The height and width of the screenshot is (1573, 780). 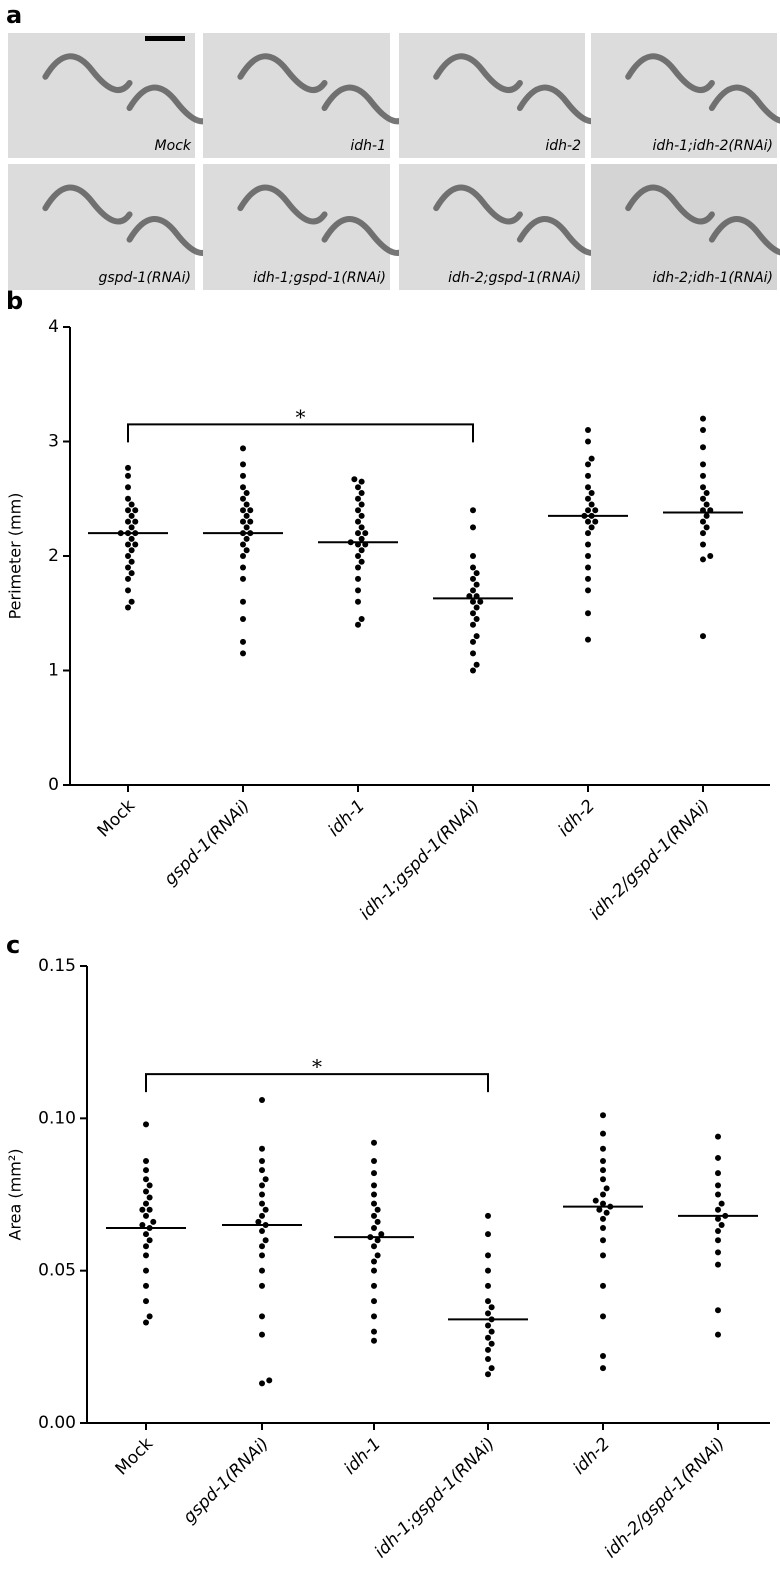 I want to click on significance-bracket, so click(x=300, y=433).